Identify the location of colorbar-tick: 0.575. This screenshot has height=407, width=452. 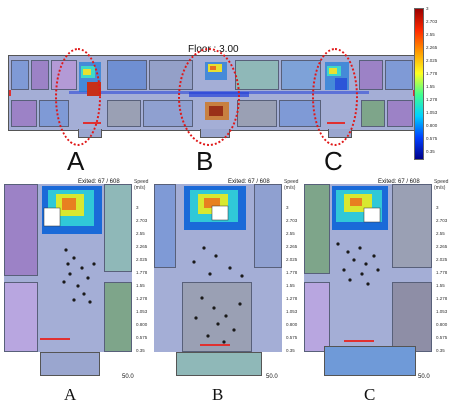
(432, 138).